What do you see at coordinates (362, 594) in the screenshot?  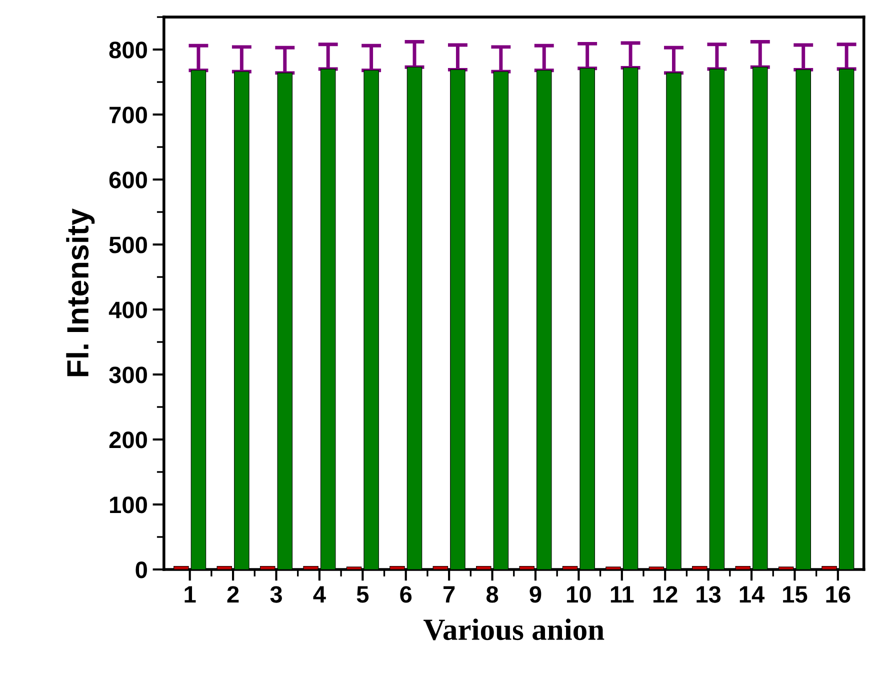 I see `x-tick-label: 5` at bounding box center [362, 594].